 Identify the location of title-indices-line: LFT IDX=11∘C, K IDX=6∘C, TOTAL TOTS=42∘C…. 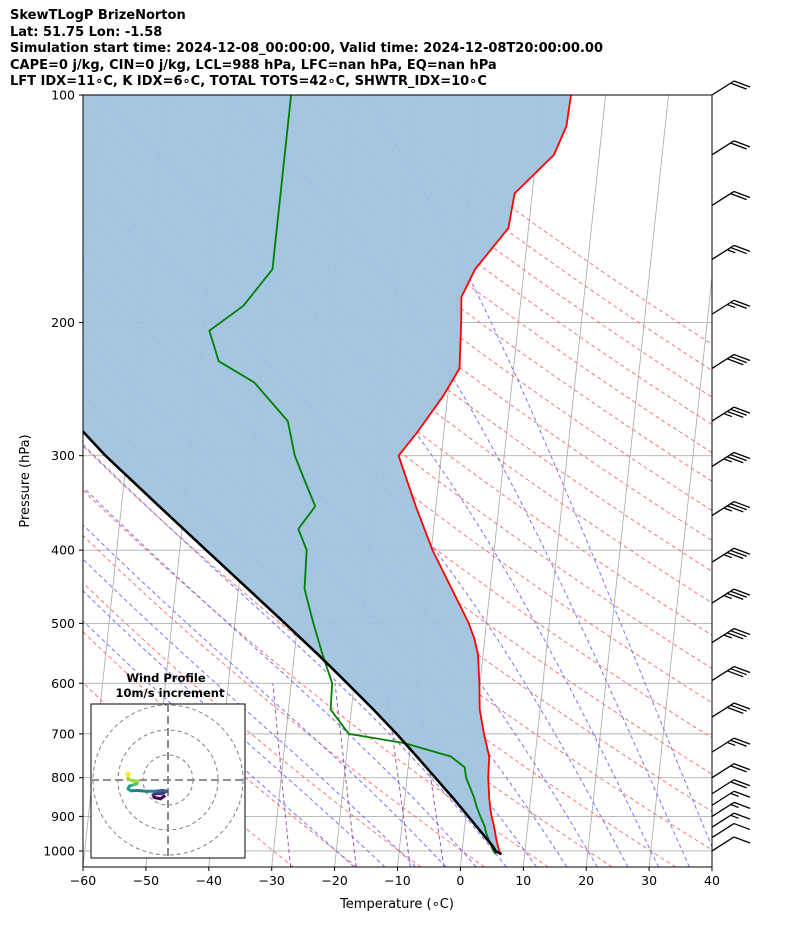
(248, 81).